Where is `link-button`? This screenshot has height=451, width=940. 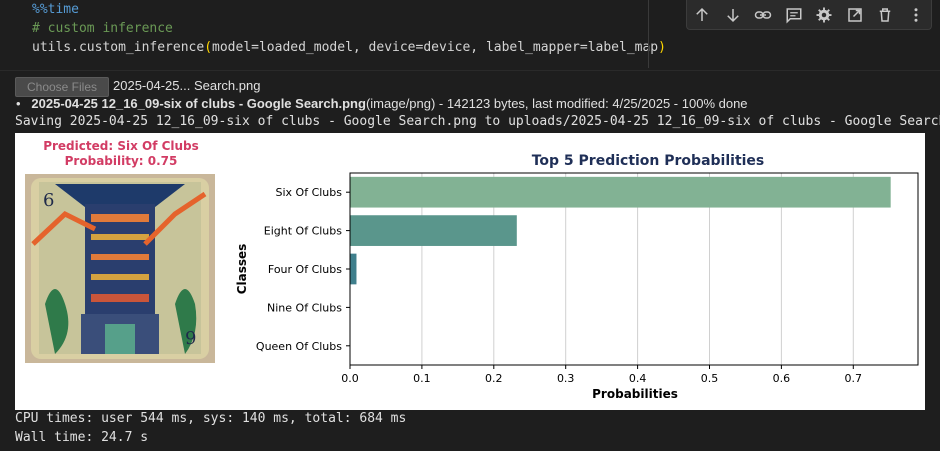 link-button is located at coordinates (763, 15).